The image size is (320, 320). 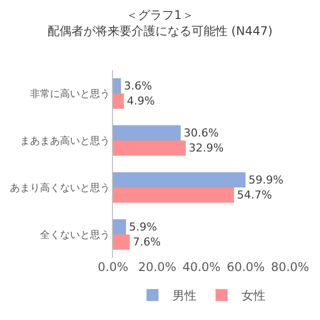 I want to click on x-tick-label: 0.0%, so click(x=113, y=267).